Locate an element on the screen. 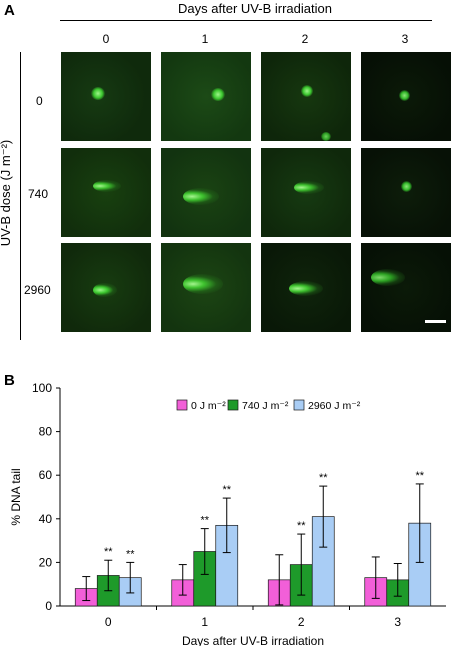  micrograph-dose740-day1 is located at coordinates (206, 192).